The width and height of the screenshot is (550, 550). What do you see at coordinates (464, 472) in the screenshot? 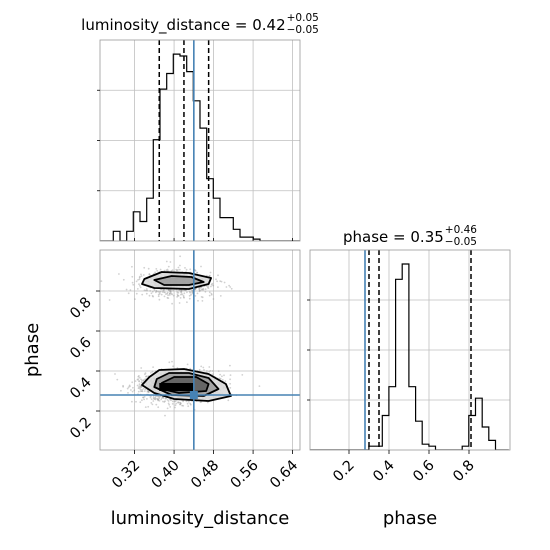
I see `x-tick-label-phase: 0.8` at bounding box center [464, 472].